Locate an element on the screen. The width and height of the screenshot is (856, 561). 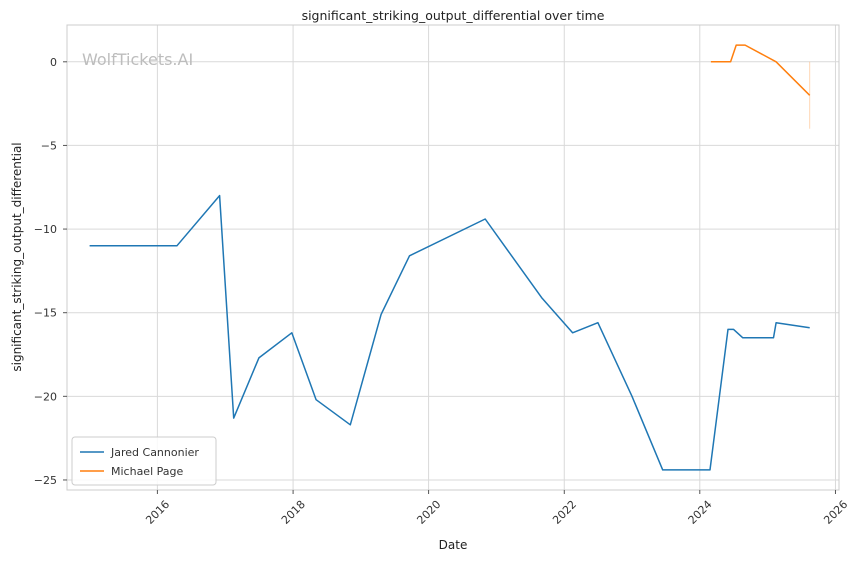
y-tick-label: −15 is located at coordinates (45, 313).